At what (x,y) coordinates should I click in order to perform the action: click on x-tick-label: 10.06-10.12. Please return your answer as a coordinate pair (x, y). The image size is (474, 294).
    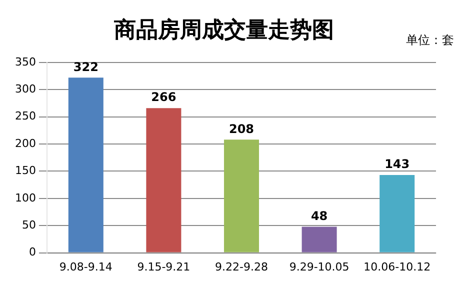
    Looking at the image, I should click on (397, 267).